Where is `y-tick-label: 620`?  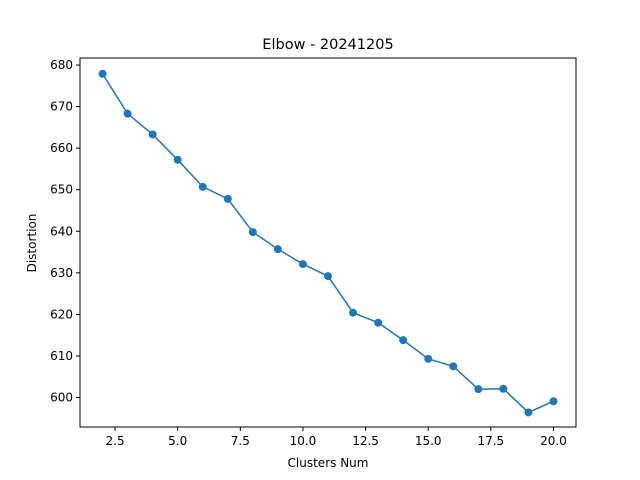 y-tick-label: 620 is located at coordinates (61, 314).